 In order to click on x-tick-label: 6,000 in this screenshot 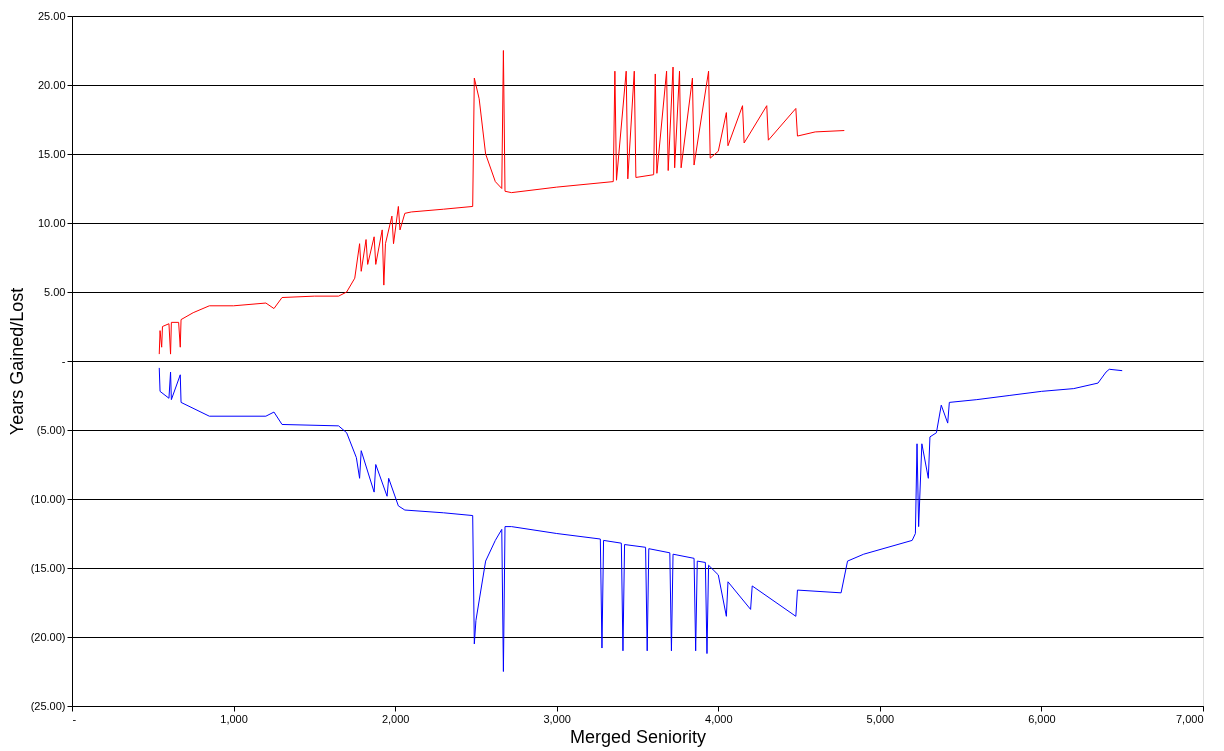, I will do `click(1042, 718)`.